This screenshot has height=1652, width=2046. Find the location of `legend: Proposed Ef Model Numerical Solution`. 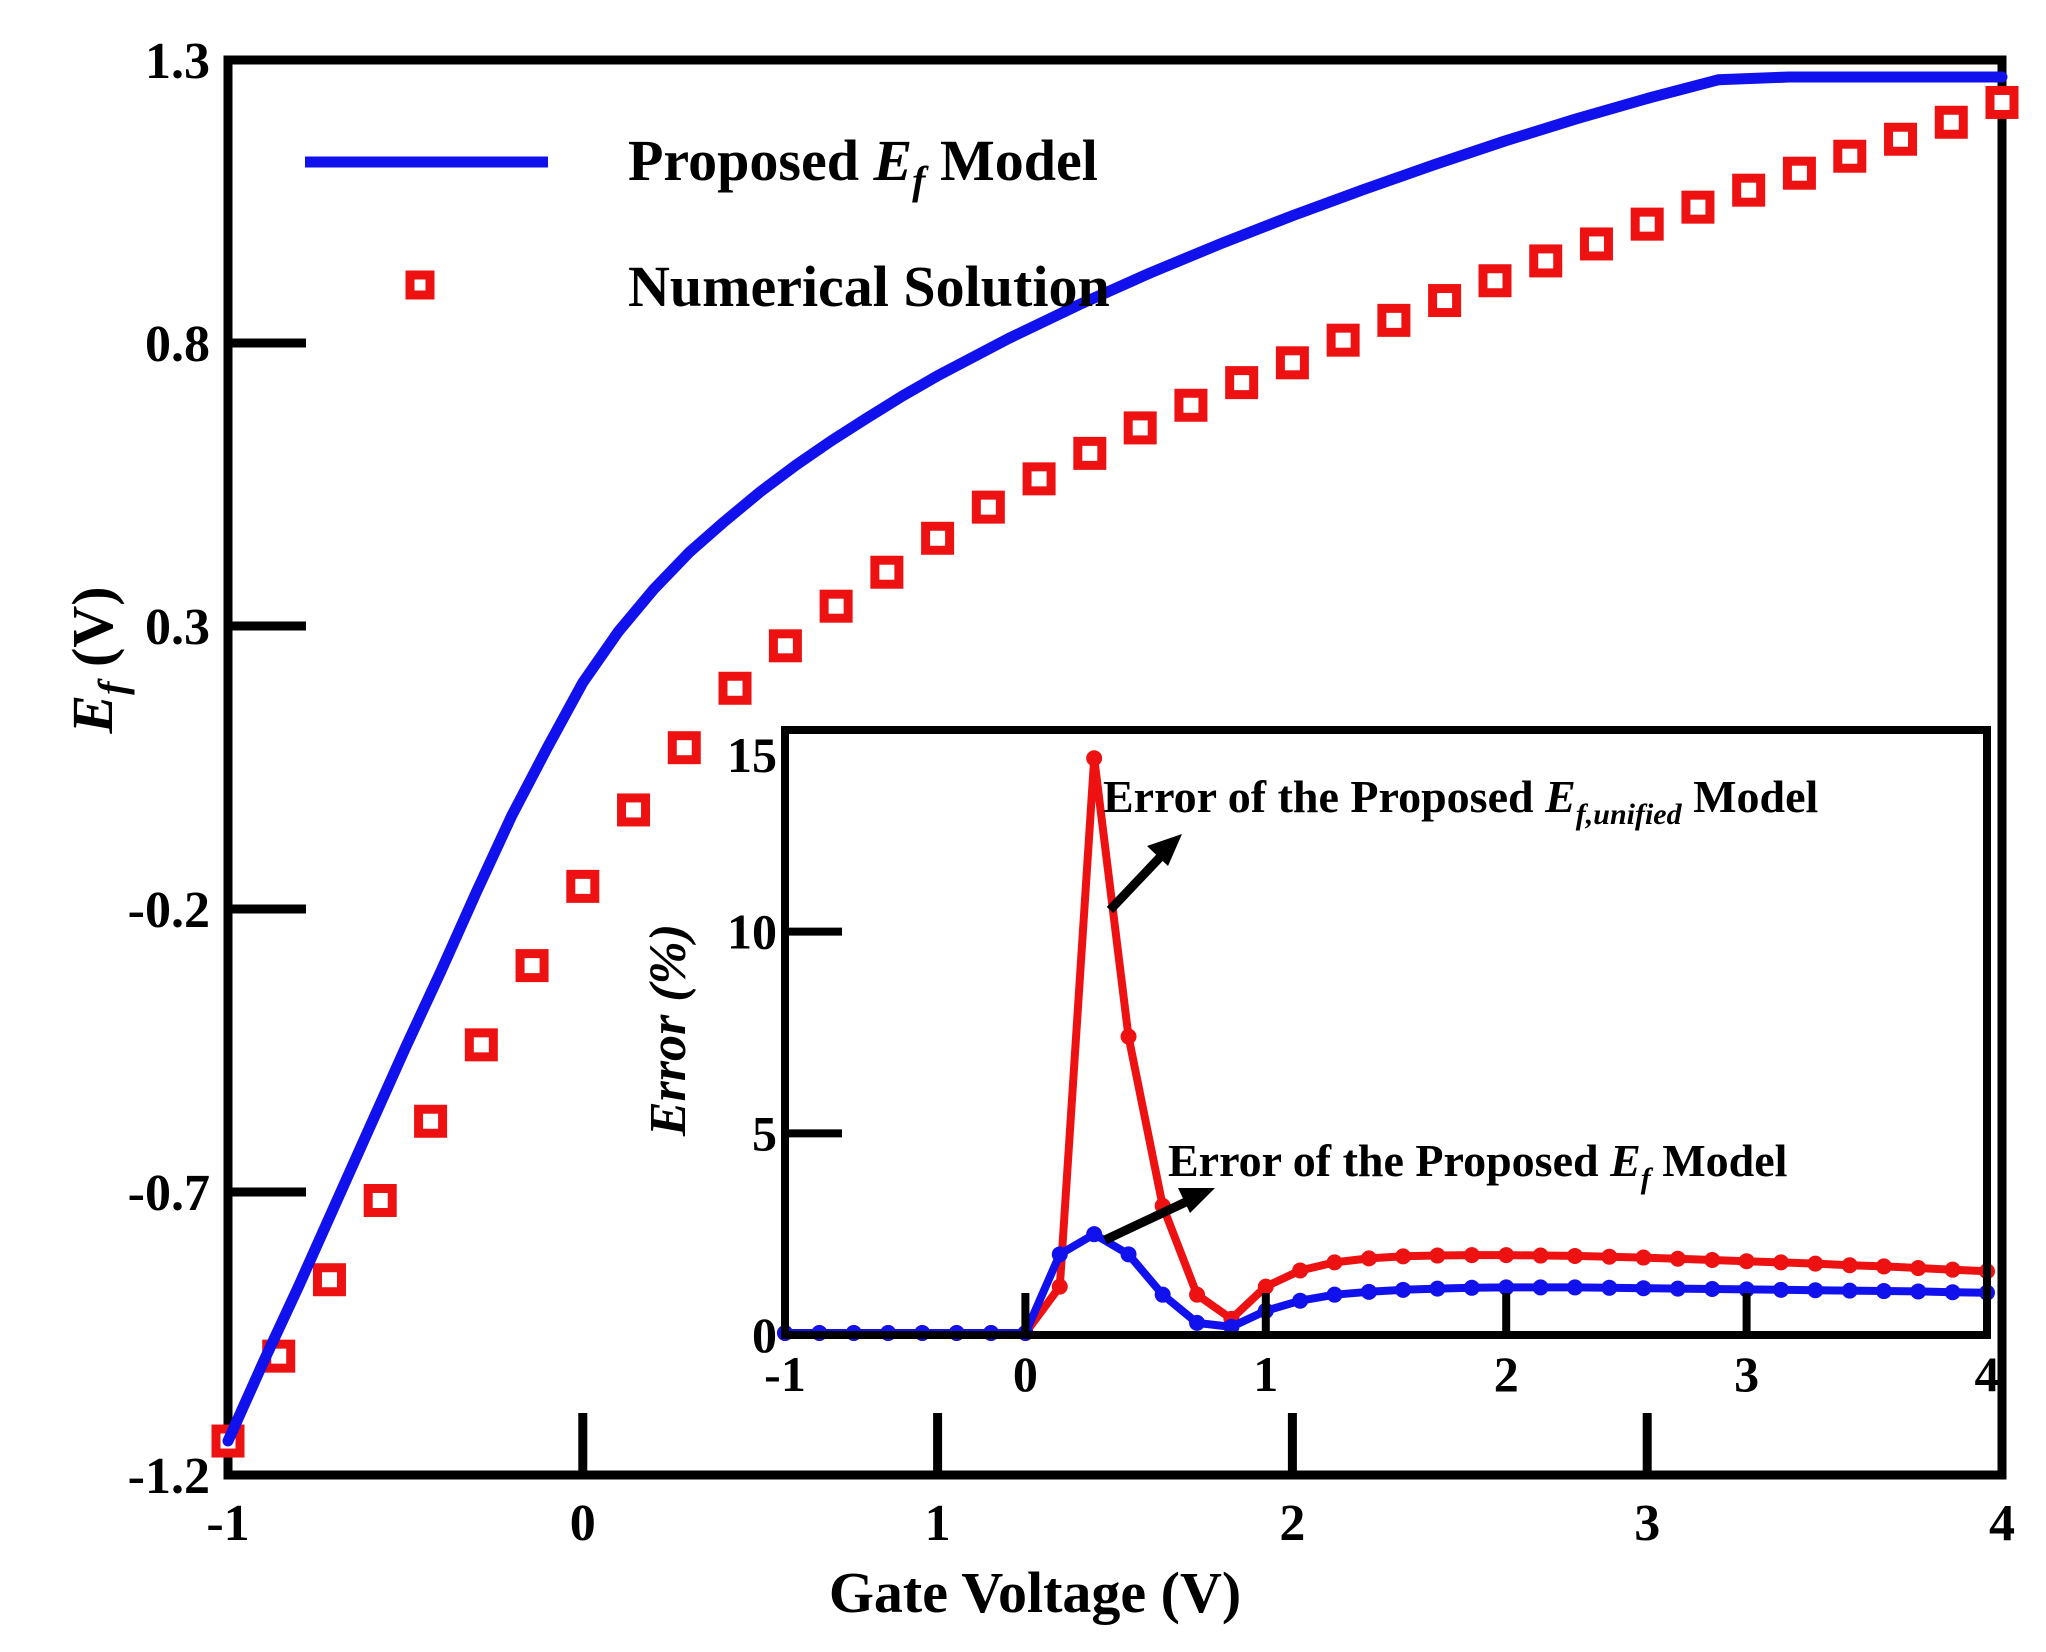

legend: Proposed Ef Model Numerical Solution is located at coordinates (707, 223).